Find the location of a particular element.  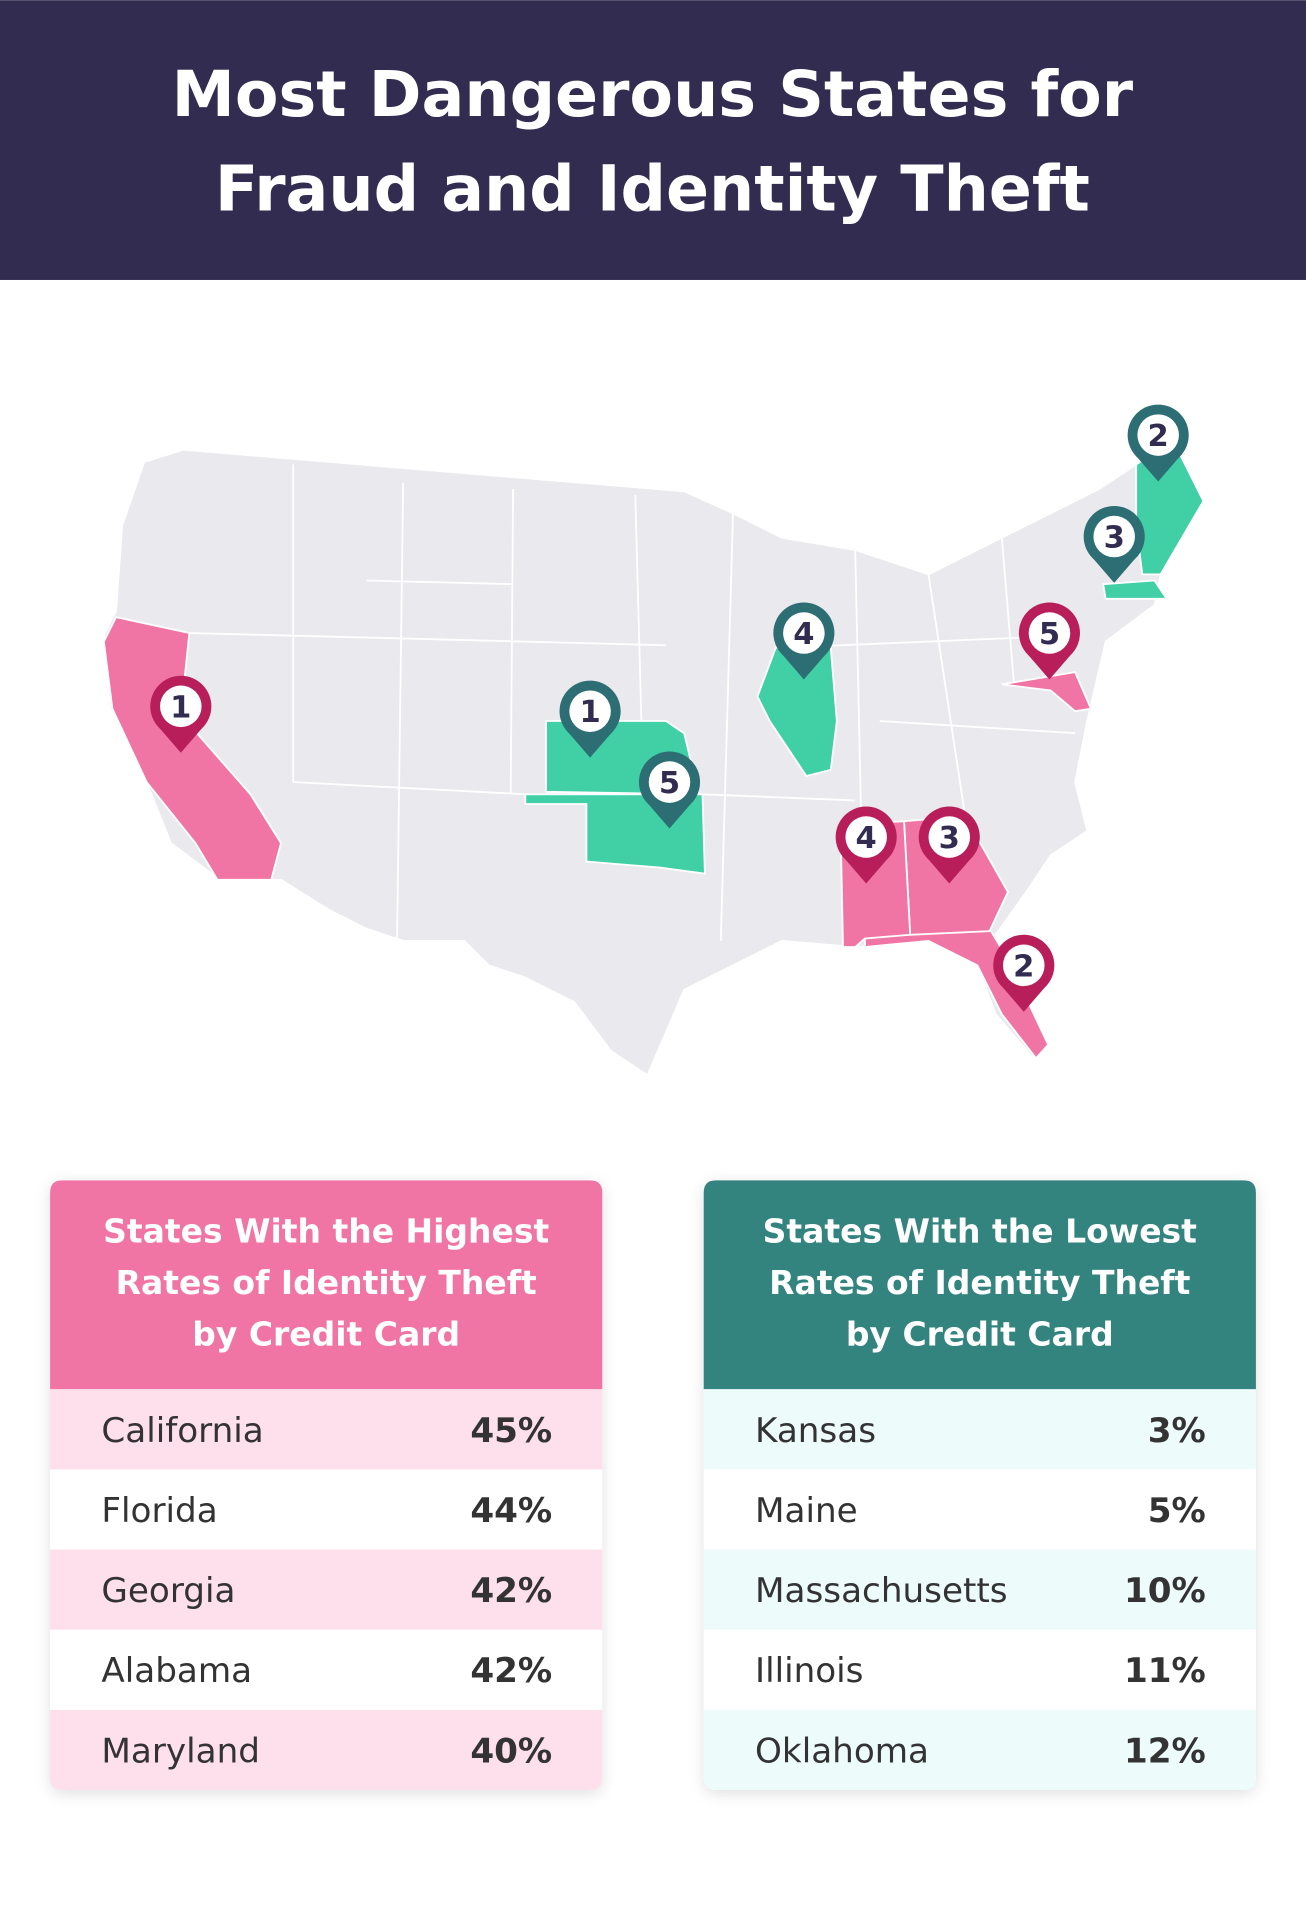

state-name: Georgia is located at coordinates (168, 1591).